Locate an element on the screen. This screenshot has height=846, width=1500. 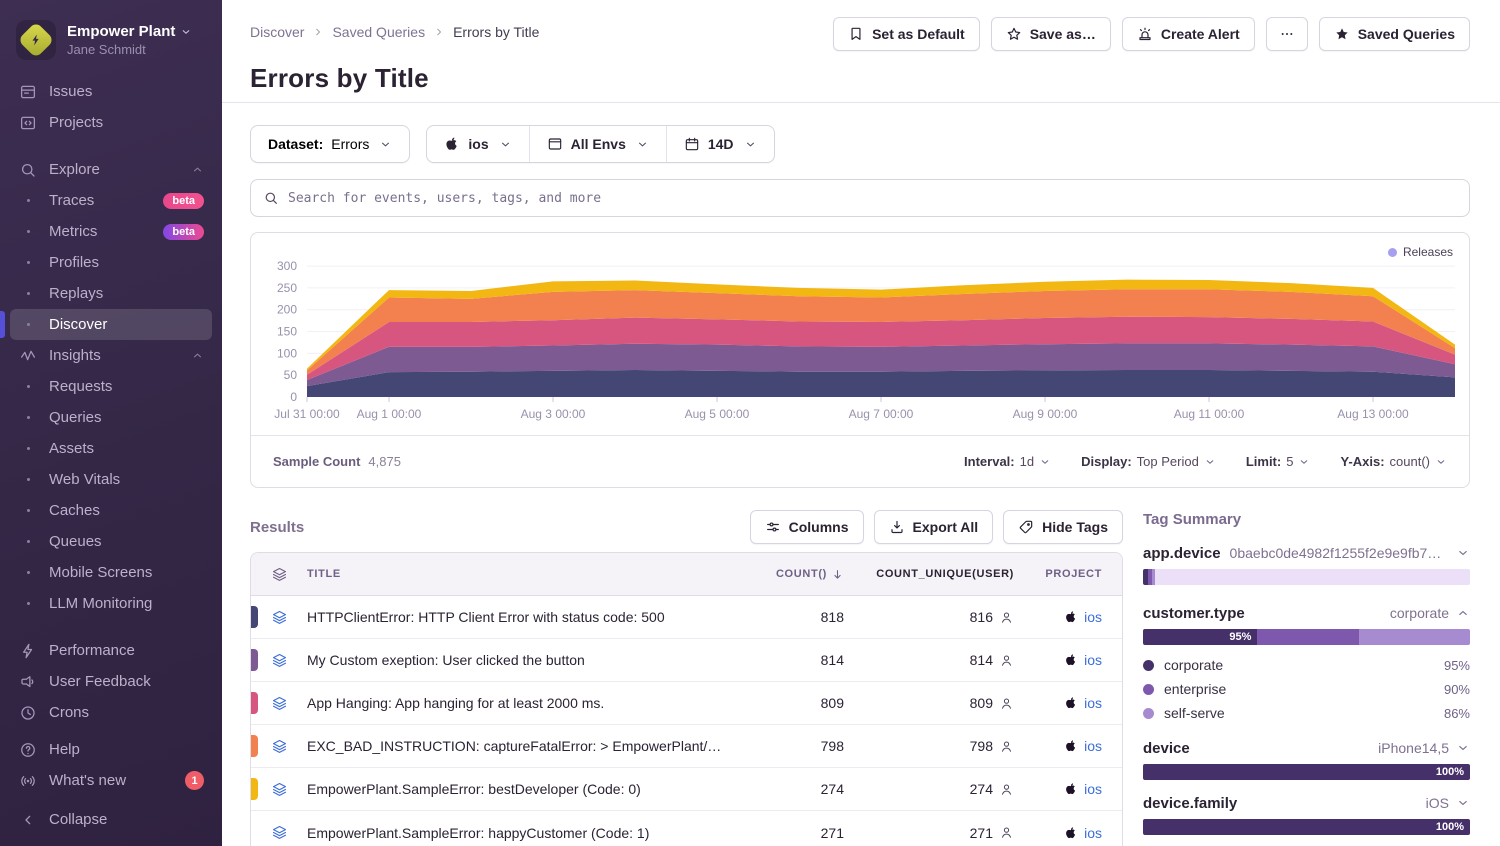
ios-filter: ios is located at coordinates (477, 144).